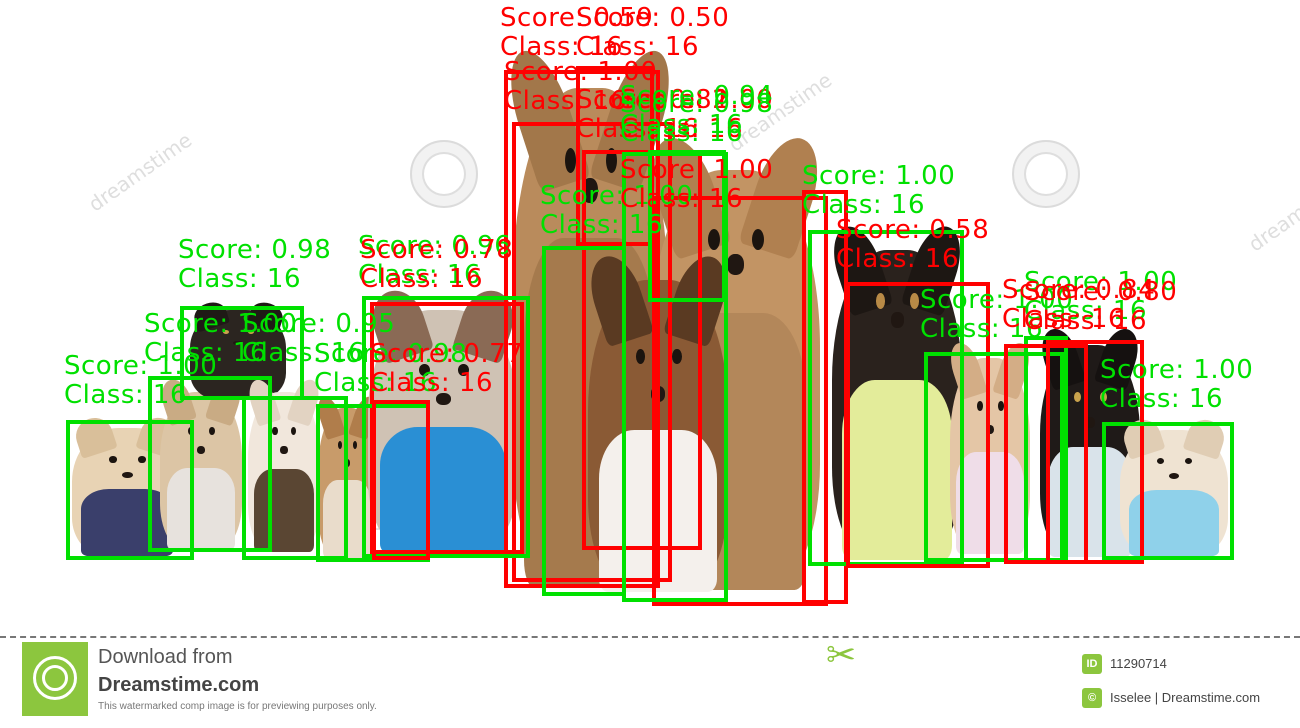 This screenshot has height=728, width=1300. What do you see at coordinates (697, 96) in the screenshot?
I see `detection-score: Score: 0.94` at bounding box center [697, 96].